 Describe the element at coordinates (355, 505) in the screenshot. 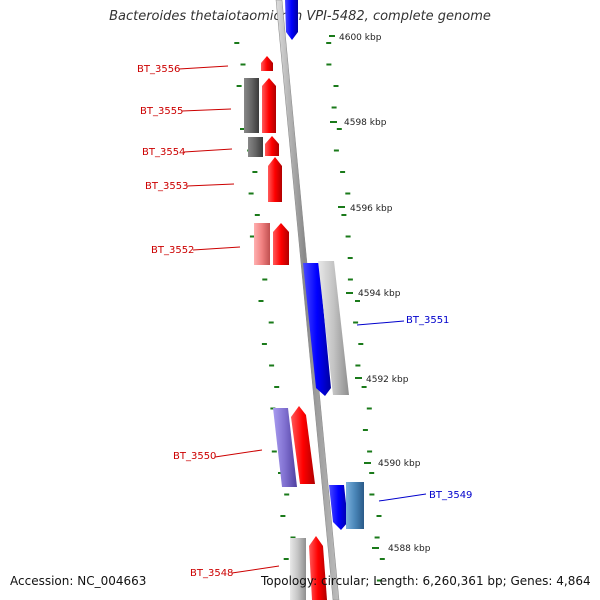

I see `feature-block-bt3549-steel` at that location.